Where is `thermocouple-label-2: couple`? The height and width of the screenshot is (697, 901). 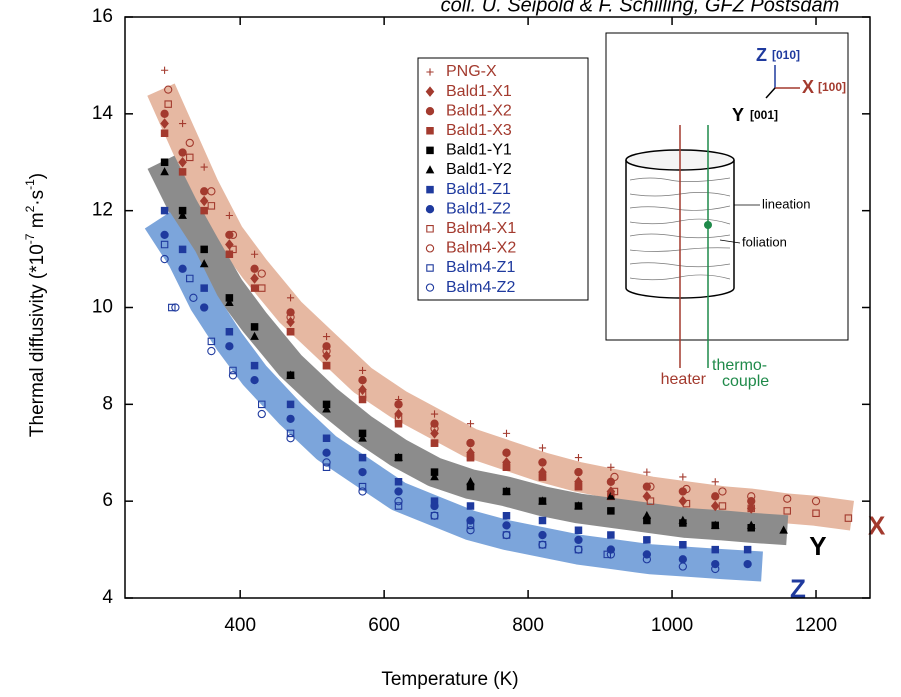
thermocouple-label-2: couple is located at coordinates (745, 381).